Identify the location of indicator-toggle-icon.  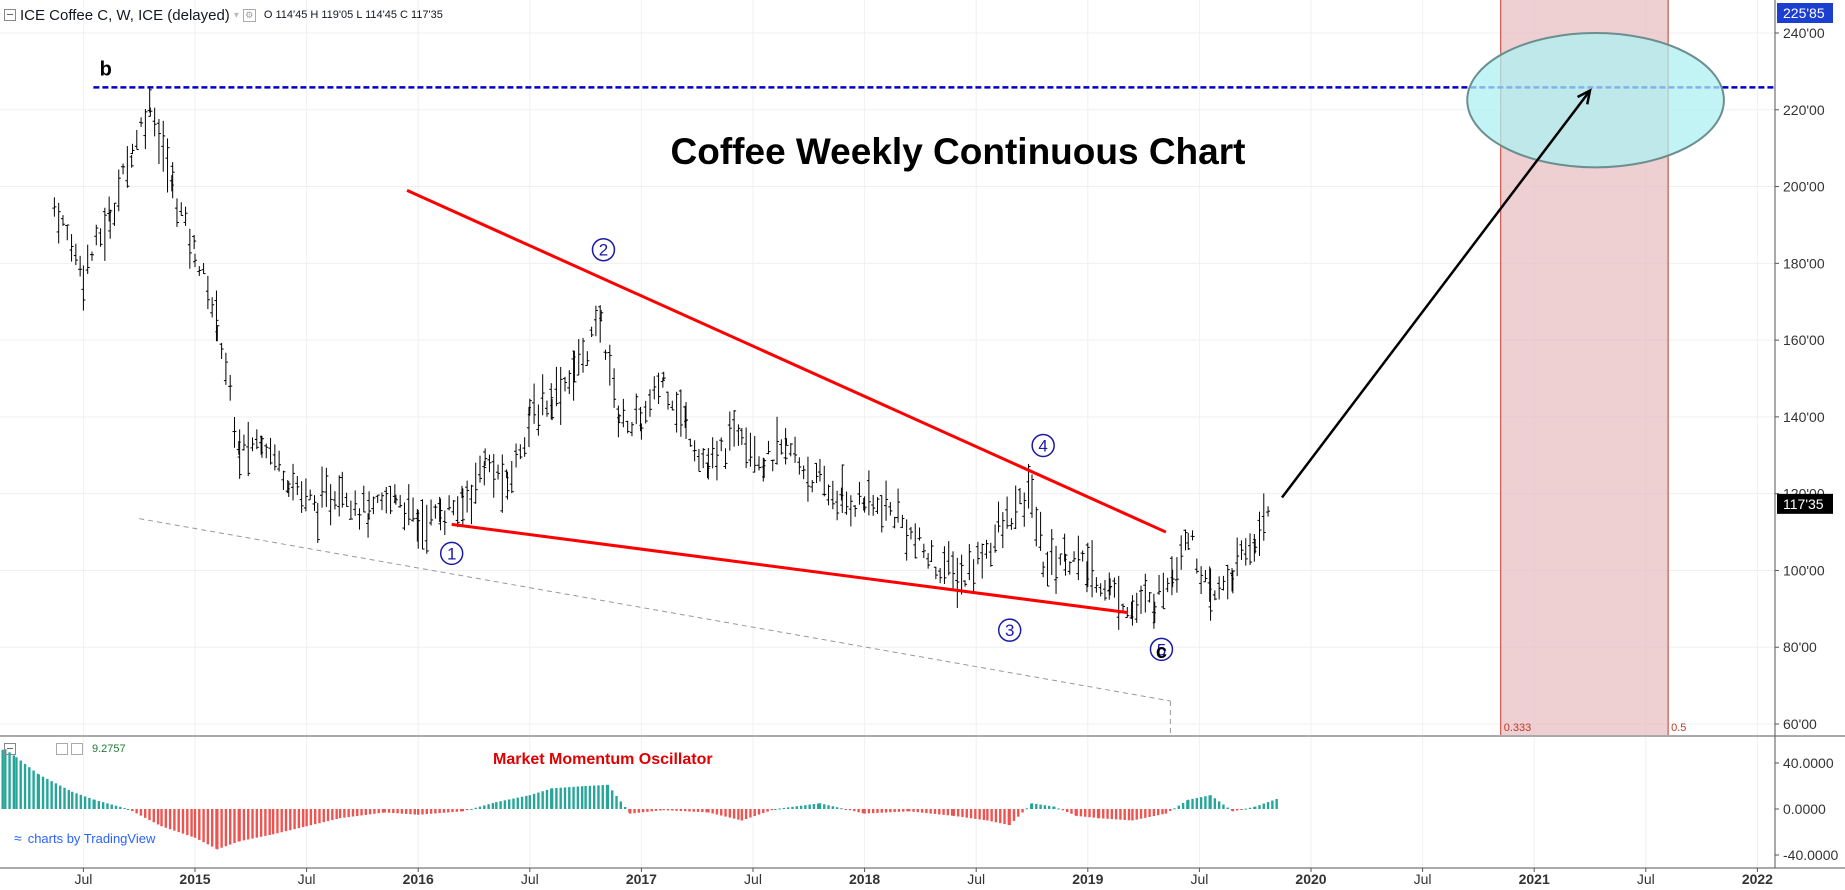
(10, 749).